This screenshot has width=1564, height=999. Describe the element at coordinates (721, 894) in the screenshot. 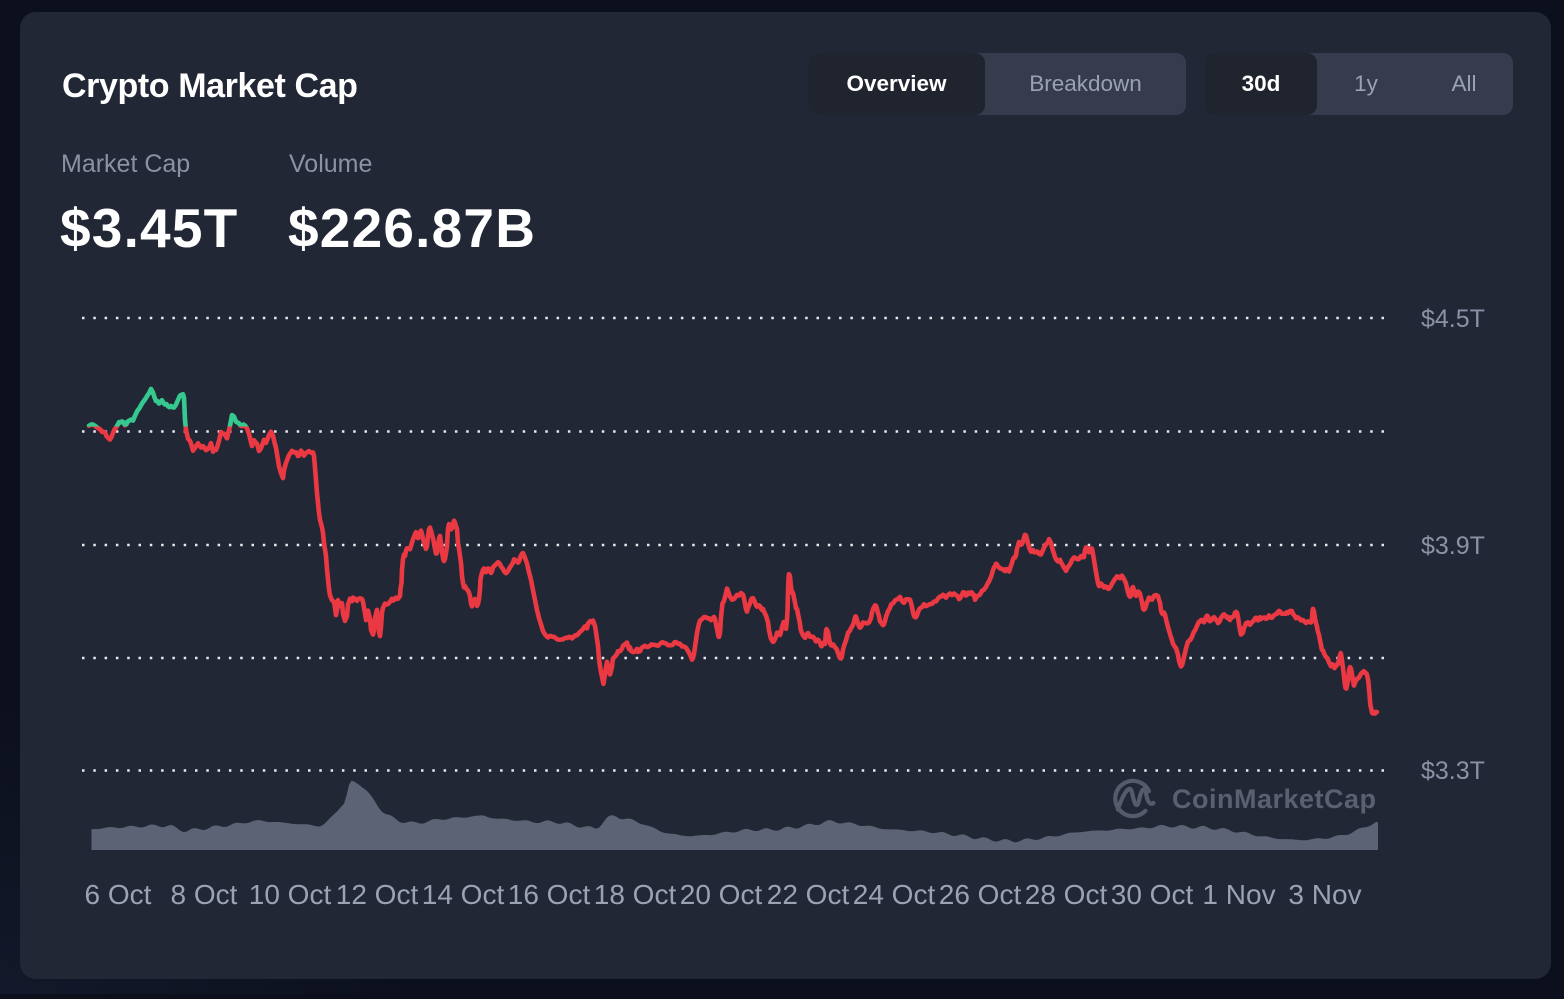

I see `svg-text: 20 Oct` at that location.